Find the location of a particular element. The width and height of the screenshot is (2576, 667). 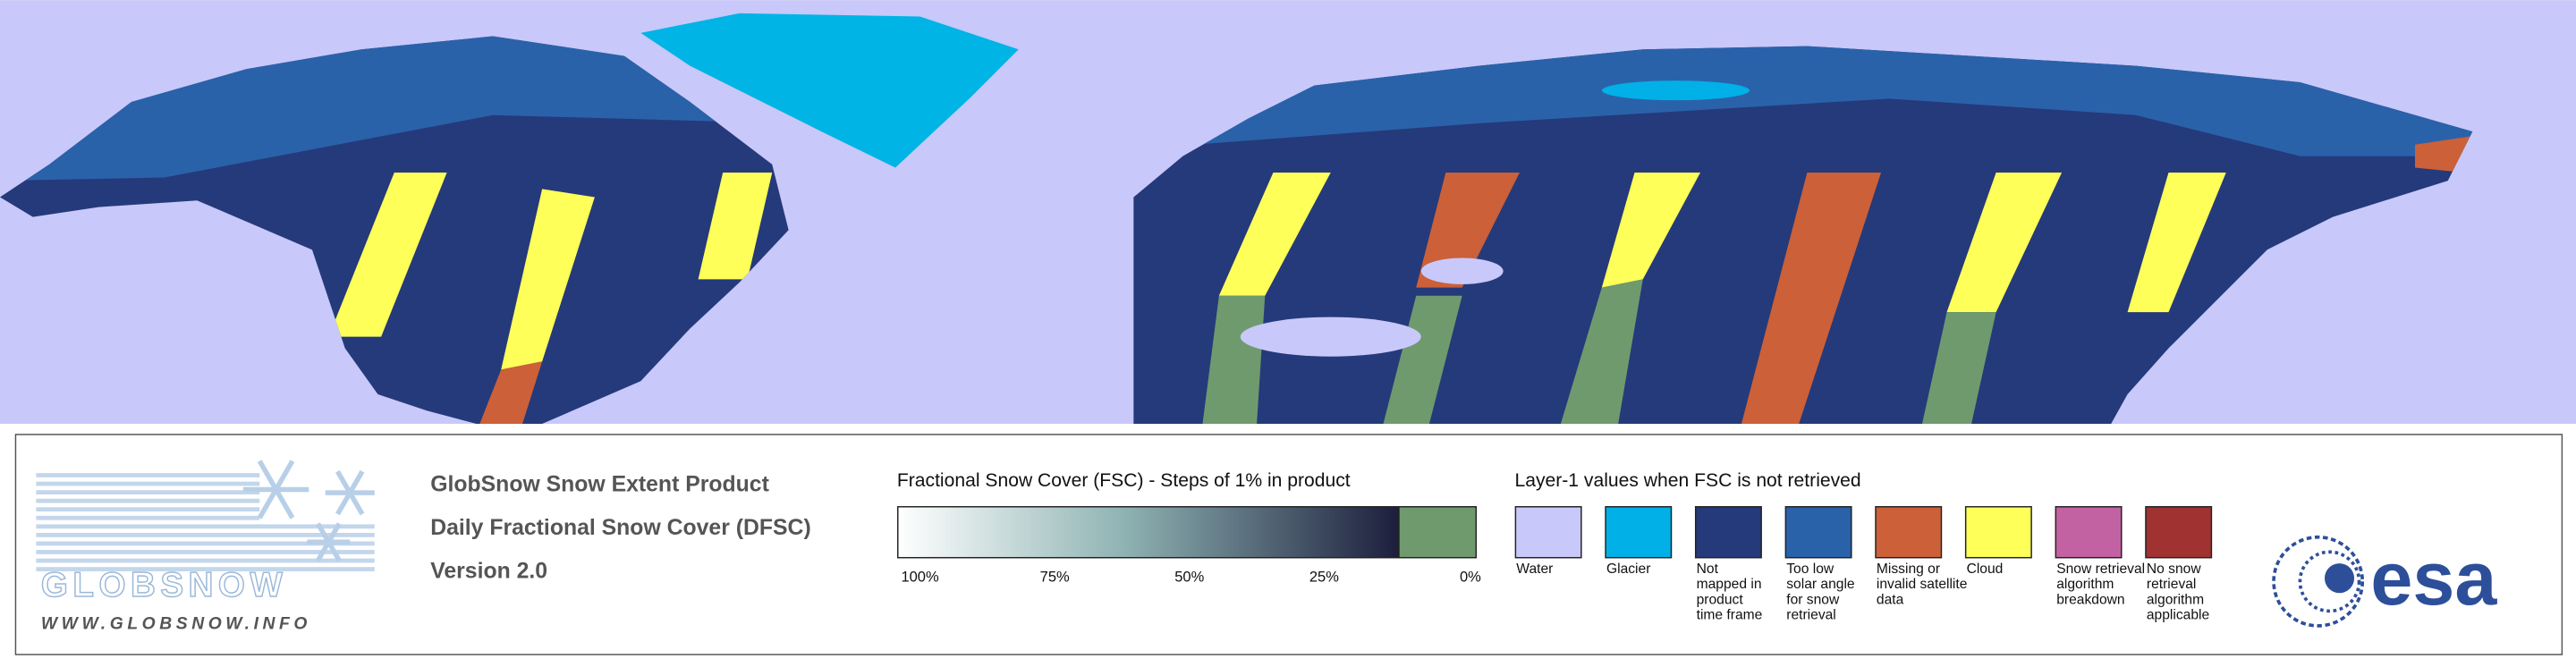

esa-logo: esa is located at coordinates (2384, 582).